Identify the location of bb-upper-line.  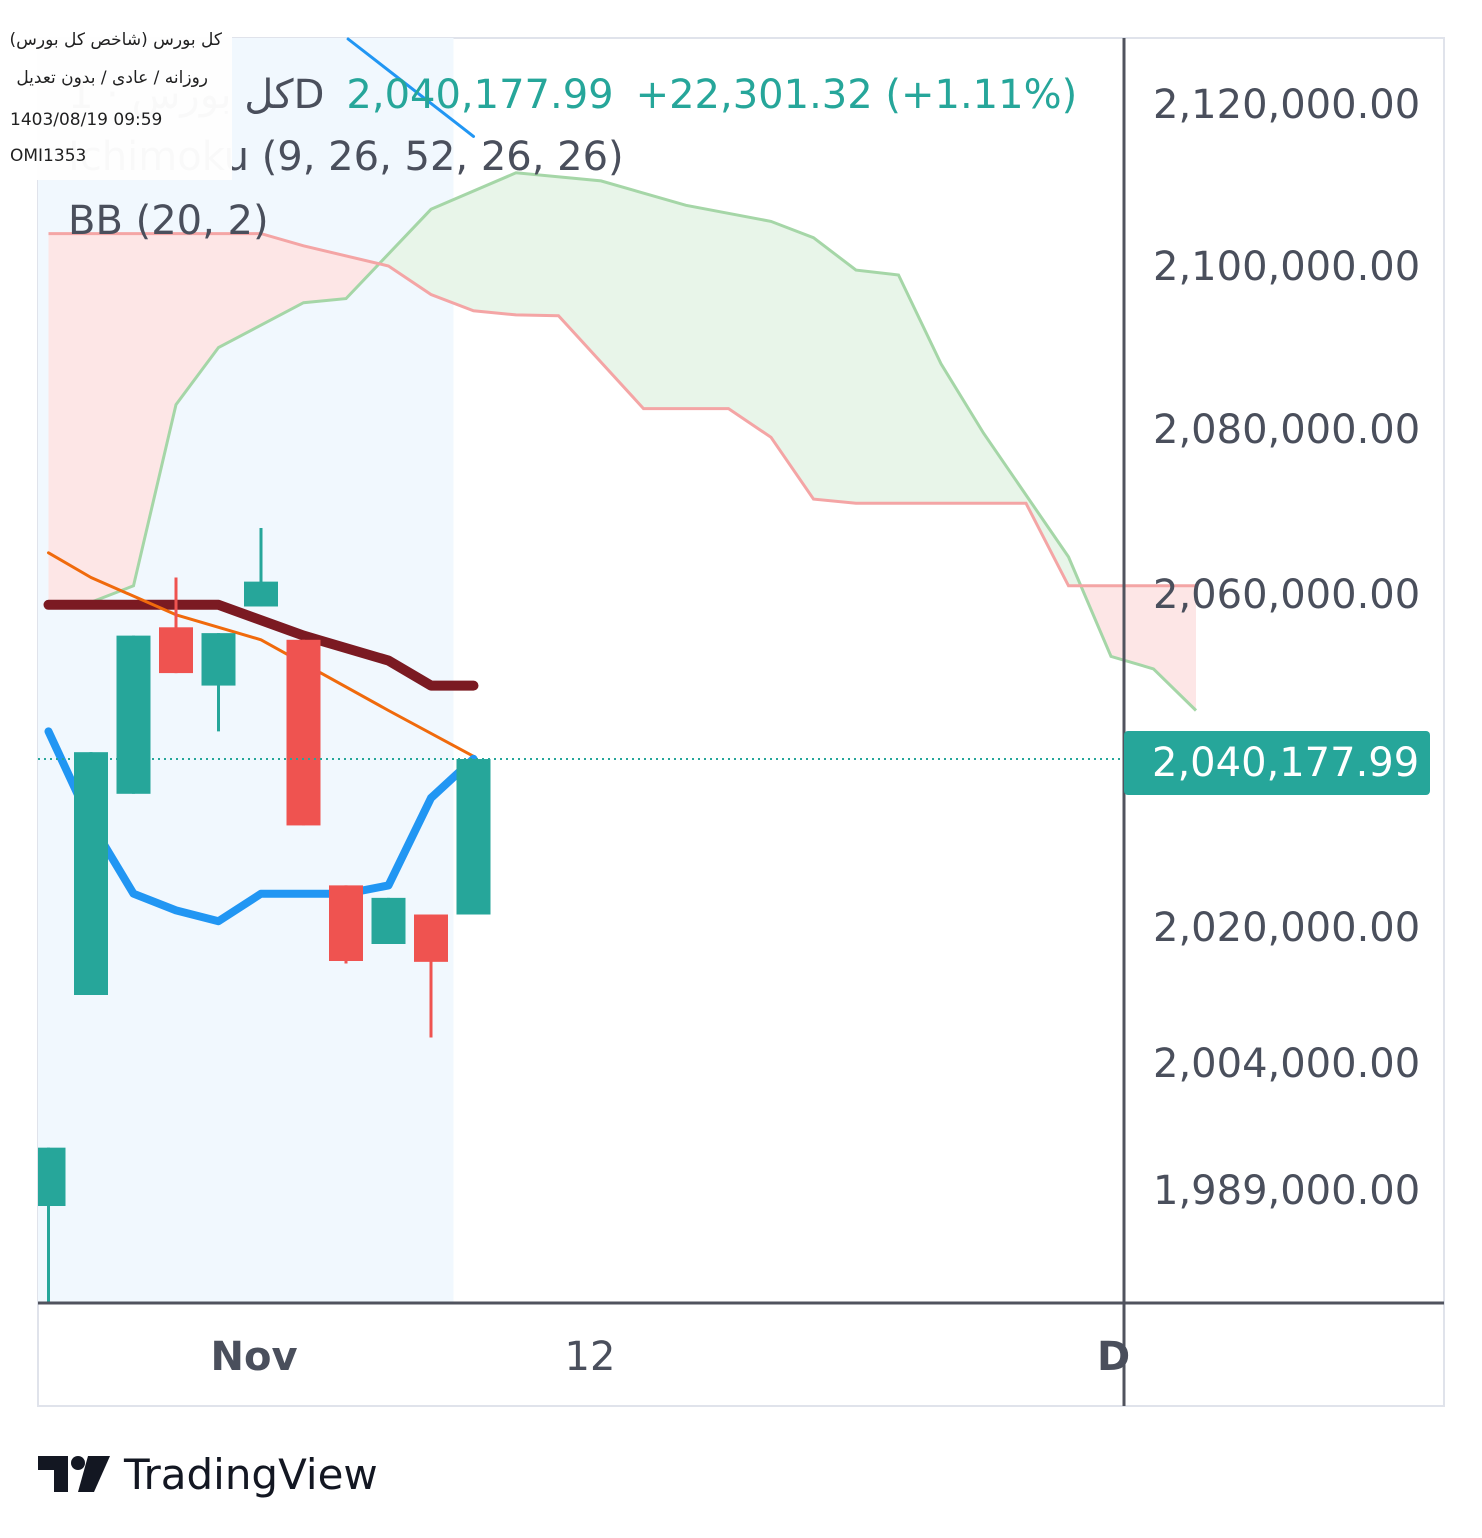
(410, 87).